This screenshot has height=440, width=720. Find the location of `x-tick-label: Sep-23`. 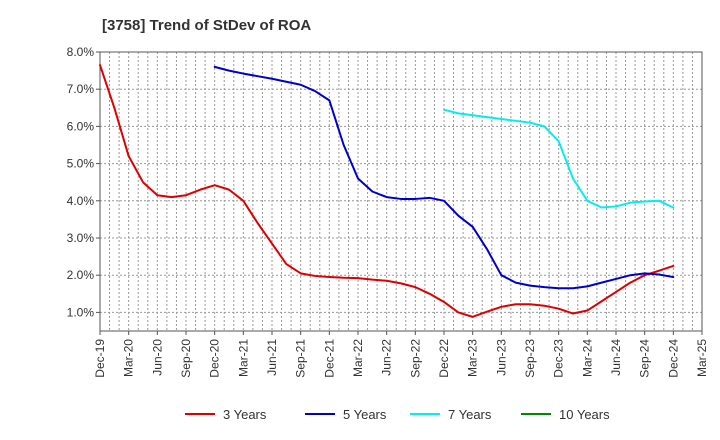

x-tick-label: Sep-23 is located at coordinates (530, 358).